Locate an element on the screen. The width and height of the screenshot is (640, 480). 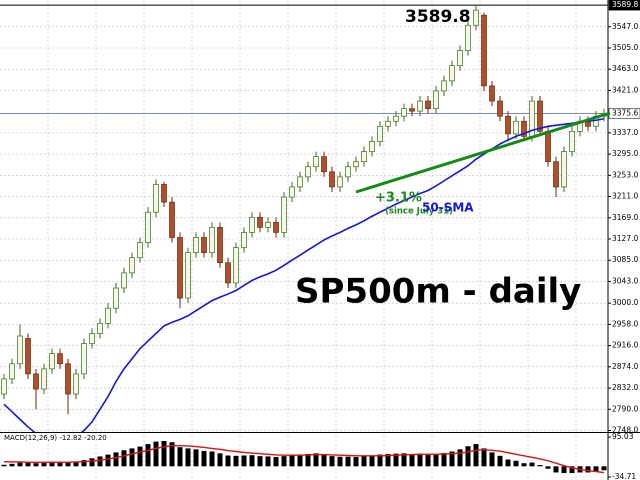
y-tick-label: 3127.0 is located at coordinates (625, 238).